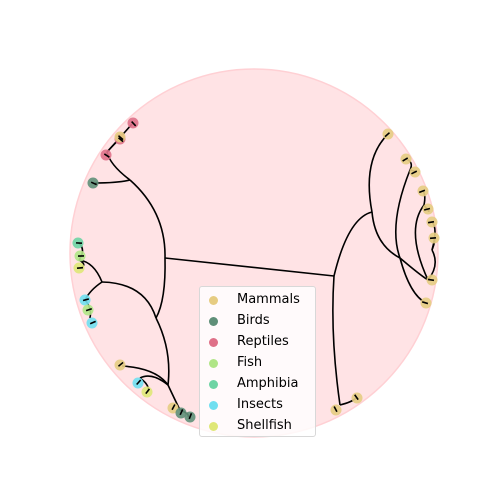  Describe the element at coordinates (260, 404) in the screenshot. I see `legend-label: Insects` at that location.